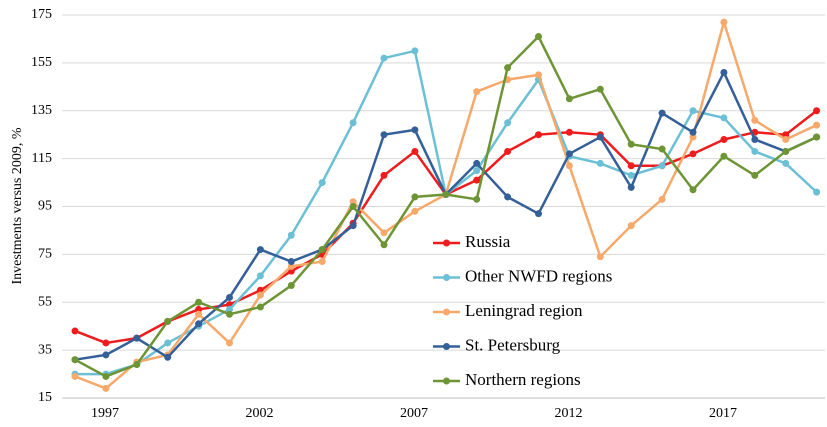  What do you see at coordinates (513, 344) in the screenshot?
I see `legend-label: St. Petersburg` at bounding box center [513, 344].